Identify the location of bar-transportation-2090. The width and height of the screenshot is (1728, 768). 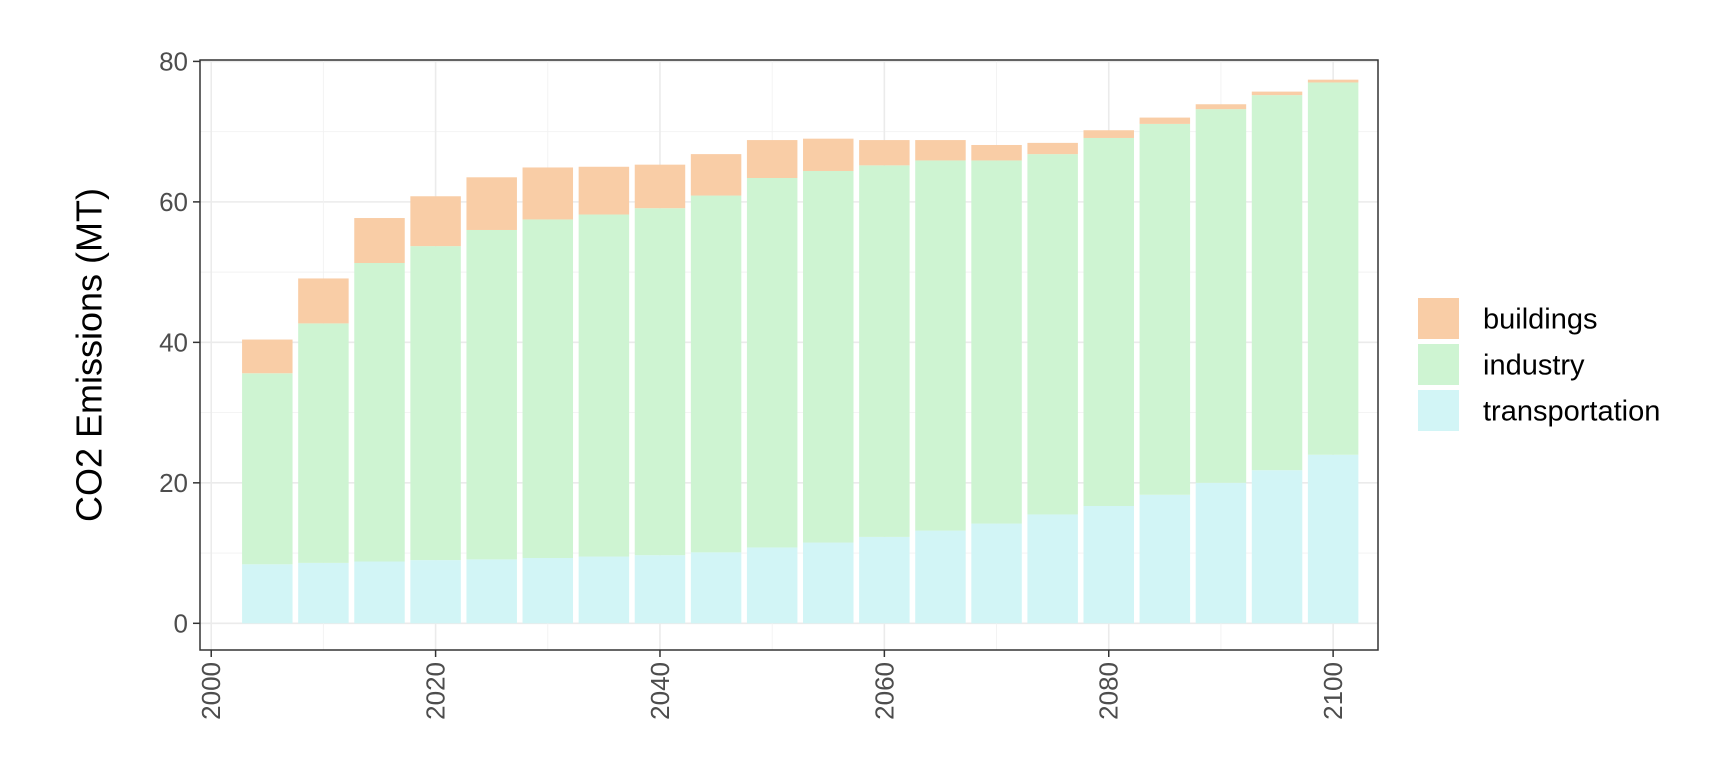
(1221, 553).